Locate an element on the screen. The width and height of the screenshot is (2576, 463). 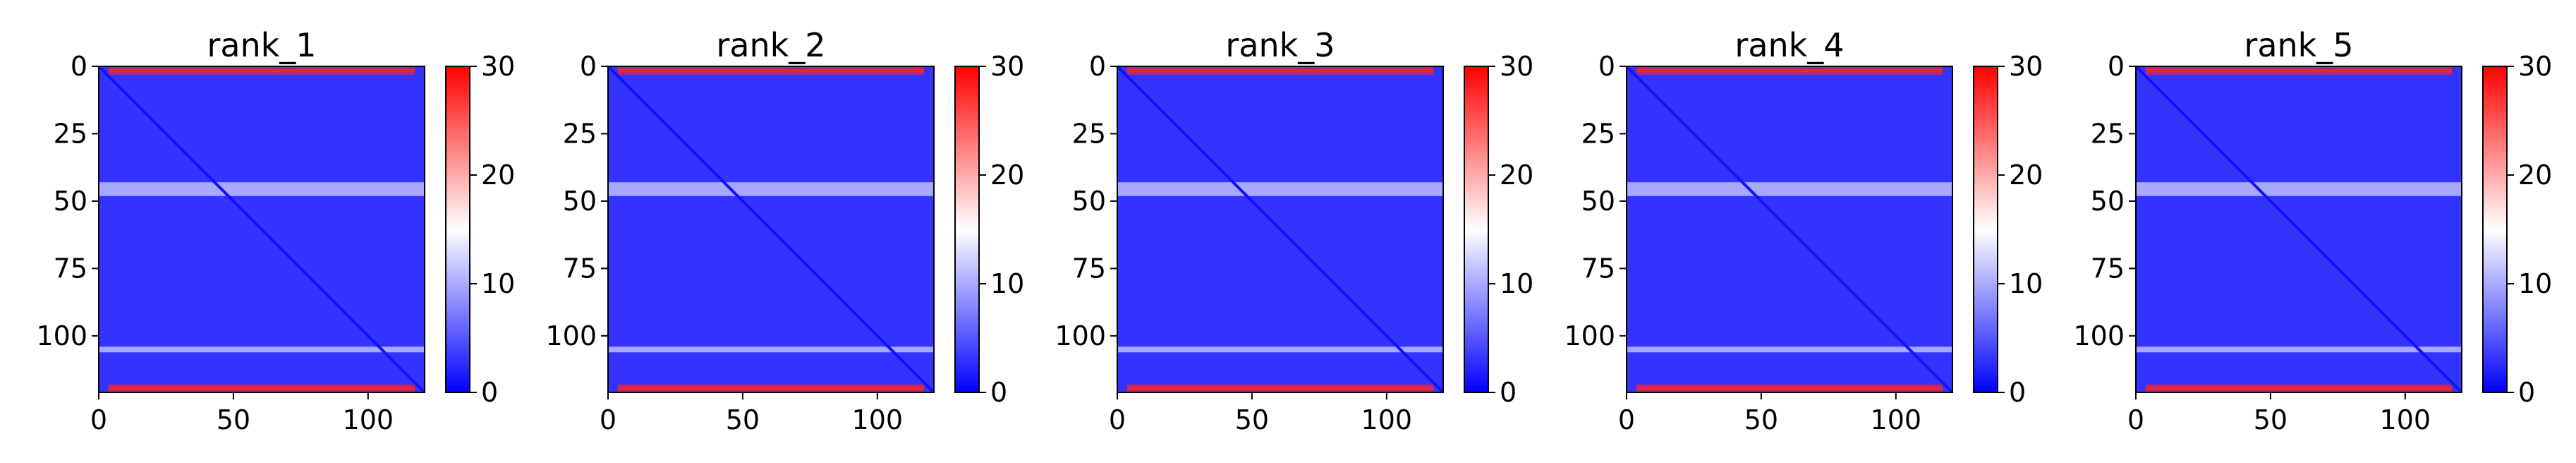
panel-title: rank_3 is located at coordinates (1280, 45).